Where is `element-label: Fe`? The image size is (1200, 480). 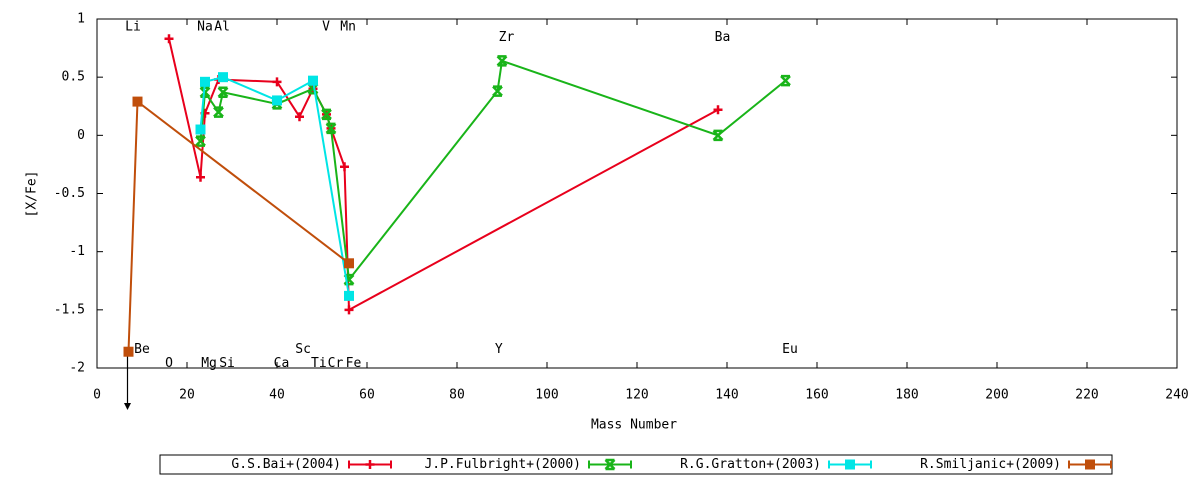 element-label: Fe is located at coordinates (354, 363).